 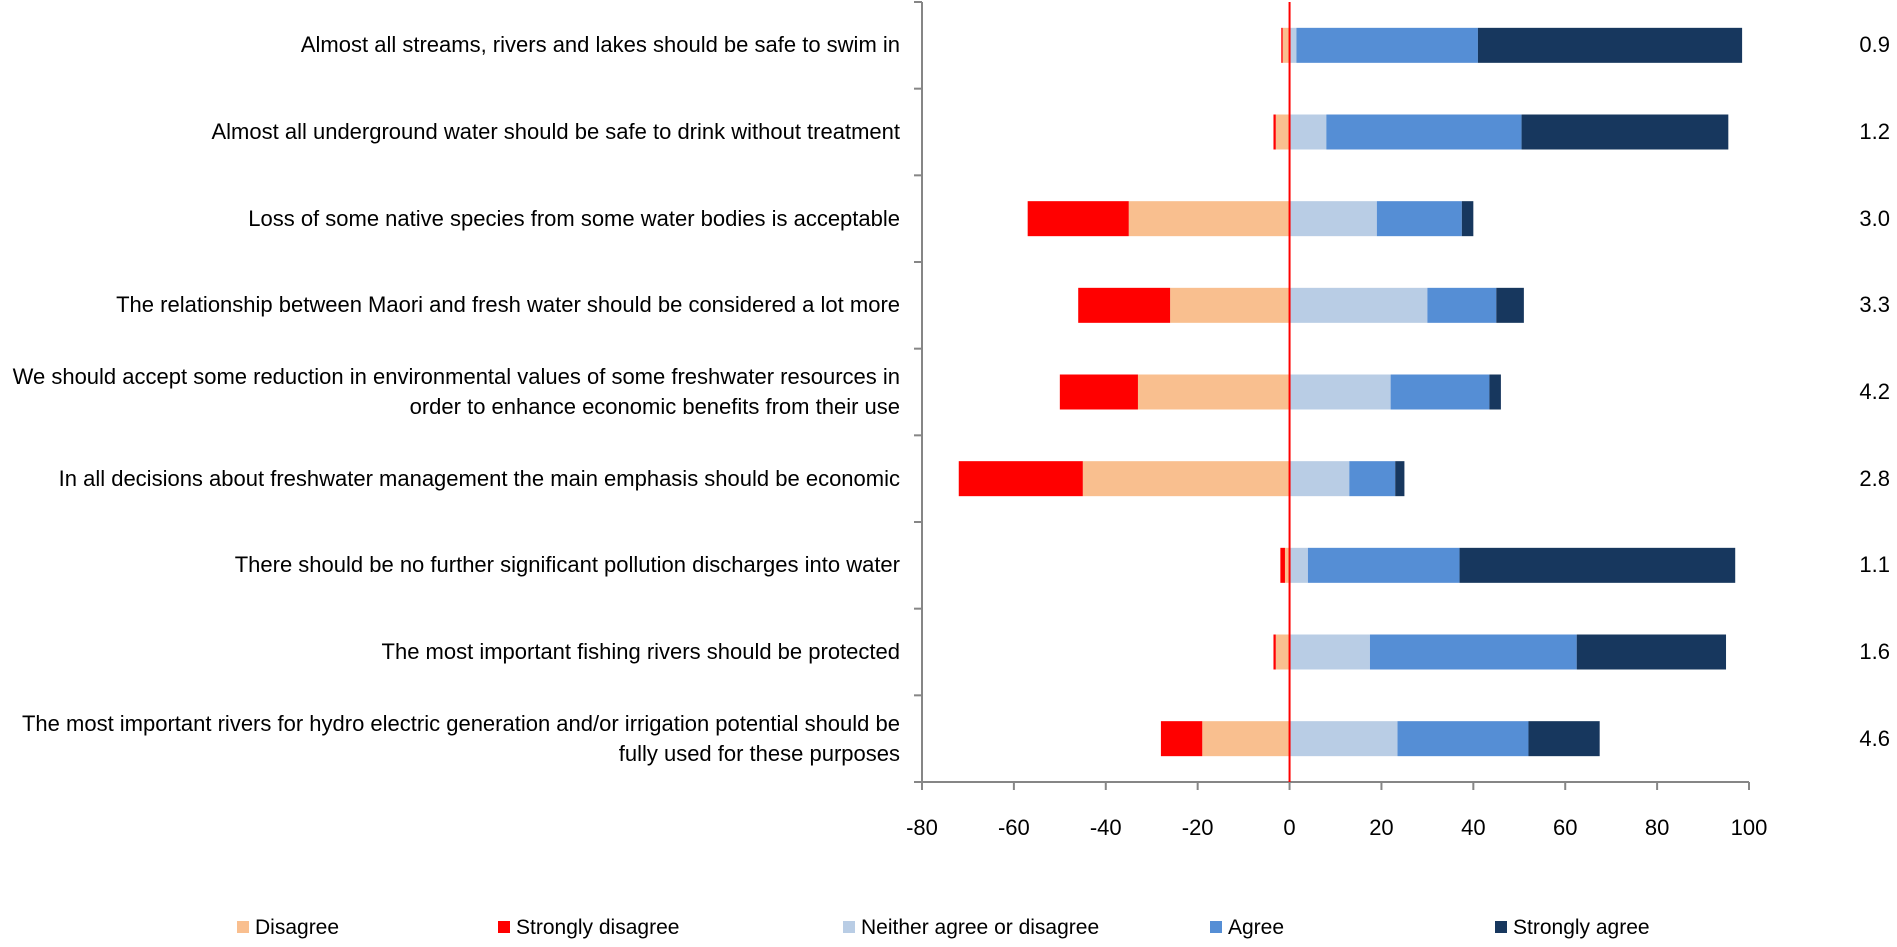 I want to click on legend-item-strongly-agree: Strongly agree, so click(x=1572, y=928).